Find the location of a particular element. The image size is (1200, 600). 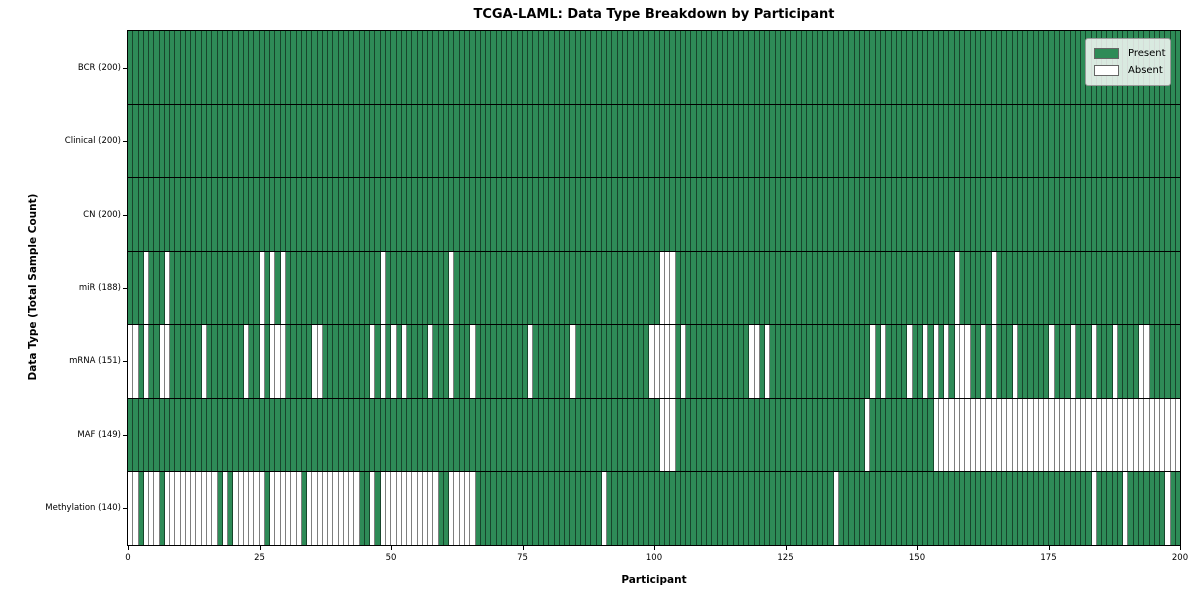

absent-swatch-icon is located at coordinates (1106, 70).